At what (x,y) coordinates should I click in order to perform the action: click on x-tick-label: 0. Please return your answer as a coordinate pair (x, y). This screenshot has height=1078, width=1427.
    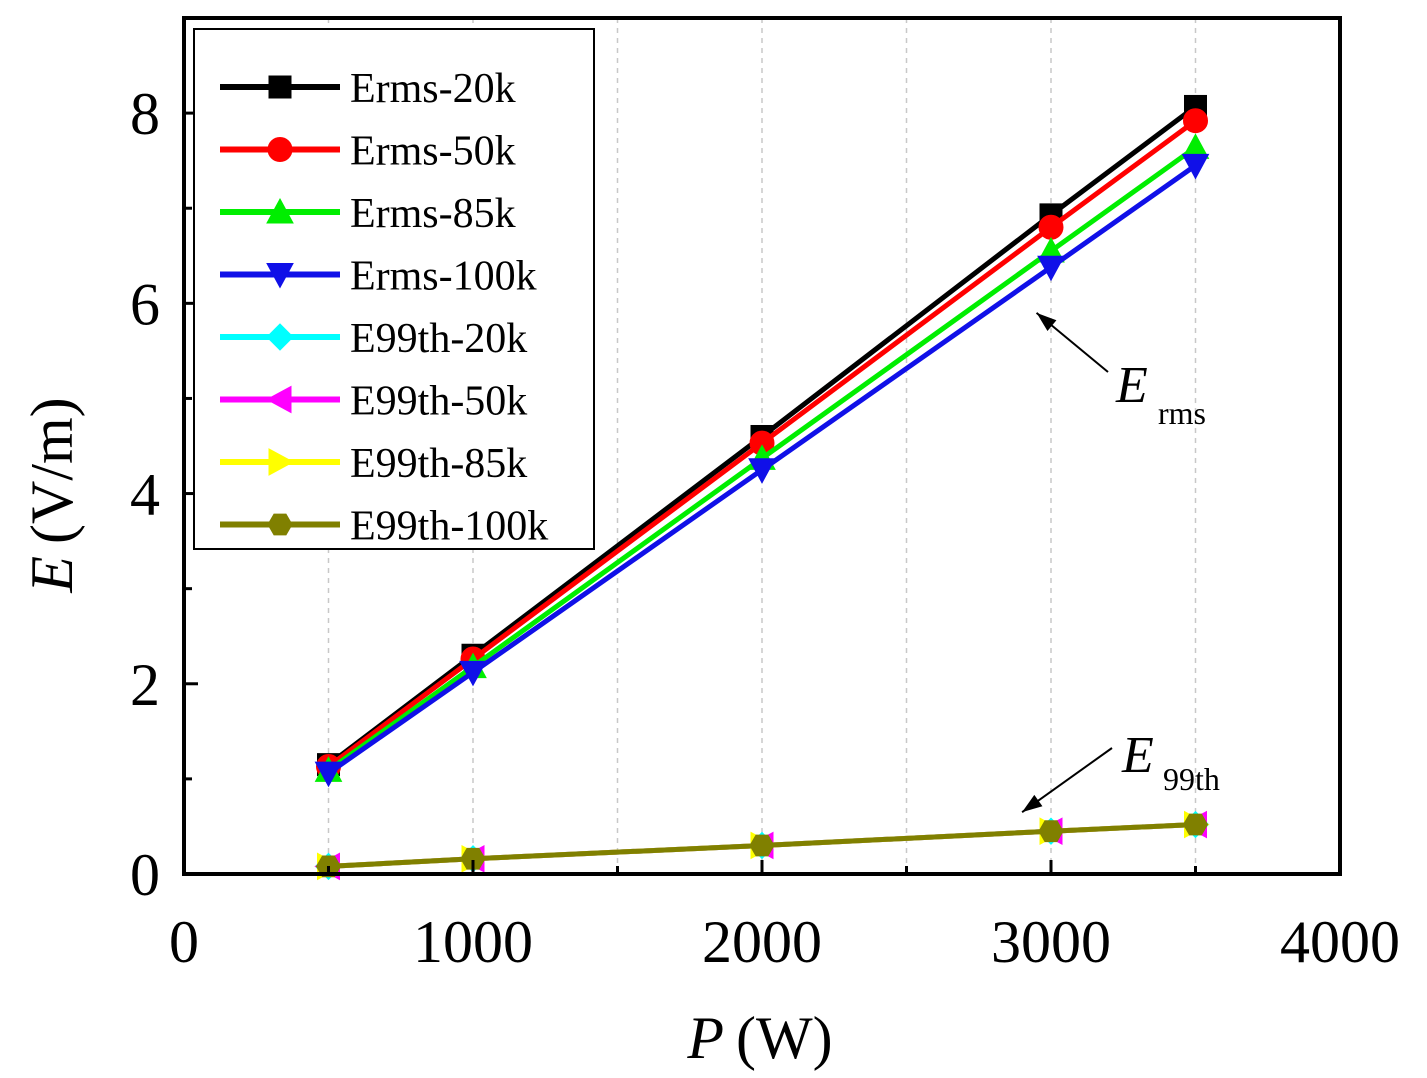
    Looking at the image, I should click on (184, 942).